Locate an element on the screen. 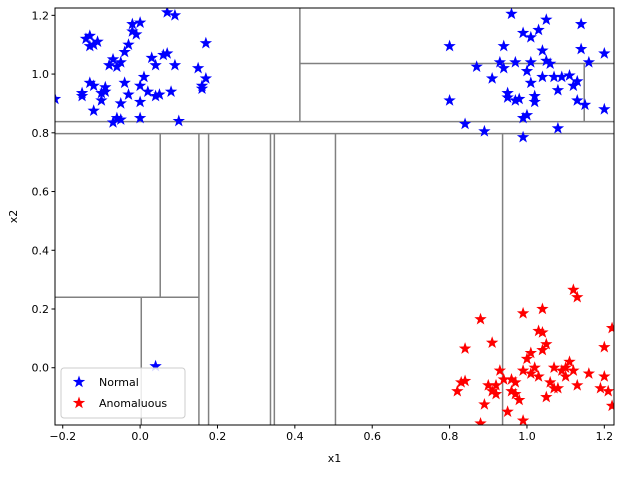 This screenshot has width=623, height=477. x-tick-label: 0.6 is located at coordinates (372, 436).